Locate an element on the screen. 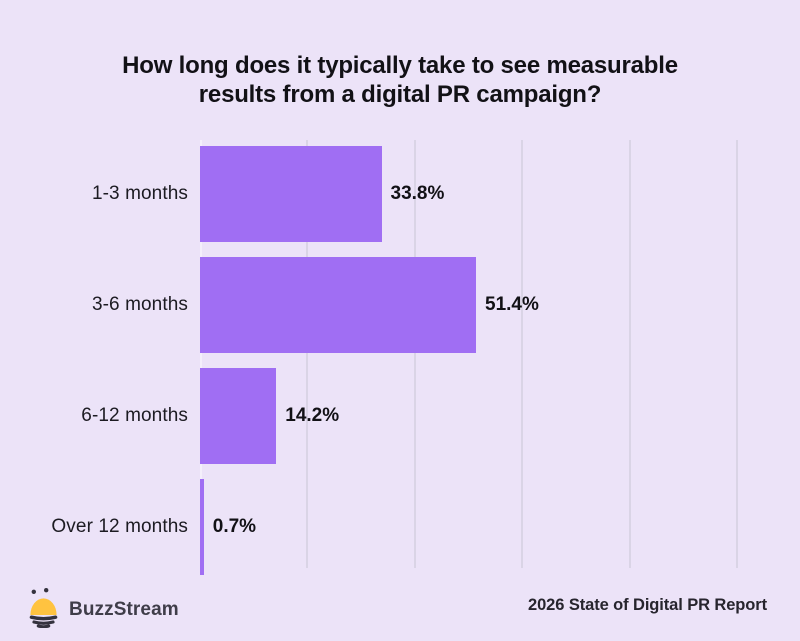  axis-line is located at coordinates (201, 354).